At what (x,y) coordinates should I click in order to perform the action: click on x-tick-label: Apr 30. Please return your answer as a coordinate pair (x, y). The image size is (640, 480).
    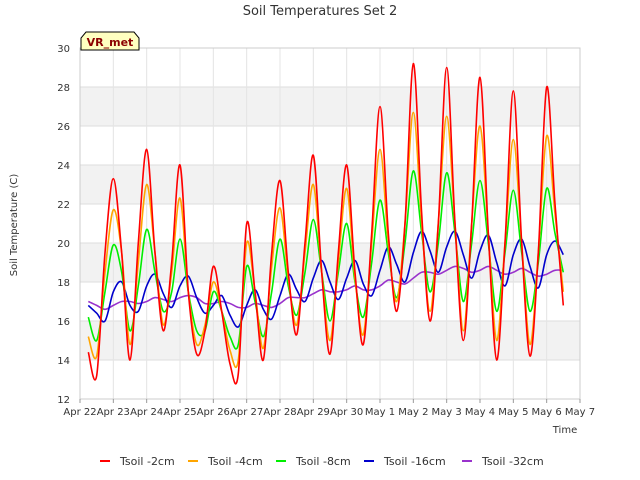
    Looking at the image, I should click on (346, 412).